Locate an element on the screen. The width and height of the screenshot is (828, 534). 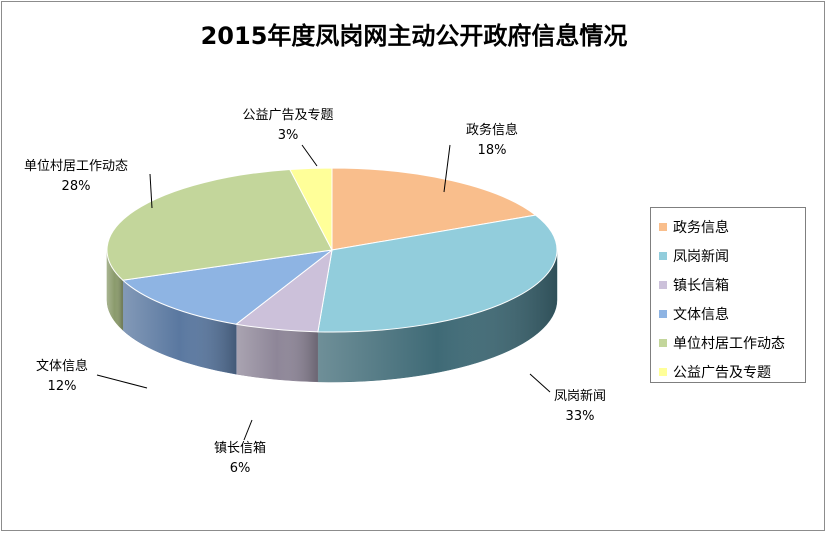
slice-value-label-0: 18% is located at coordinates (492, 150).